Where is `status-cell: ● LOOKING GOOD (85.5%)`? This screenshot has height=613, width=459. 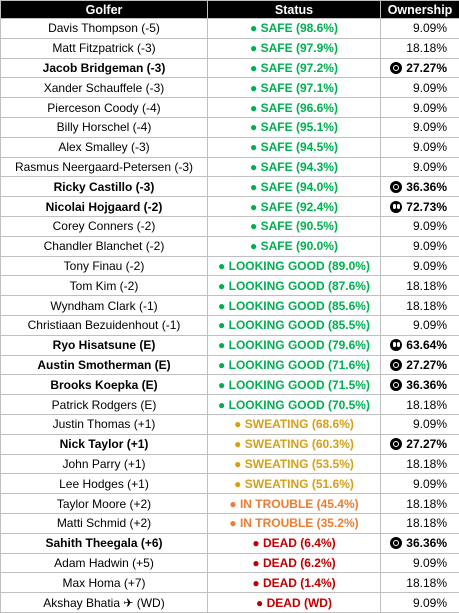 status-cell: ● LOOKING GOOD (85.5%) is located at coordinates (294, 325).